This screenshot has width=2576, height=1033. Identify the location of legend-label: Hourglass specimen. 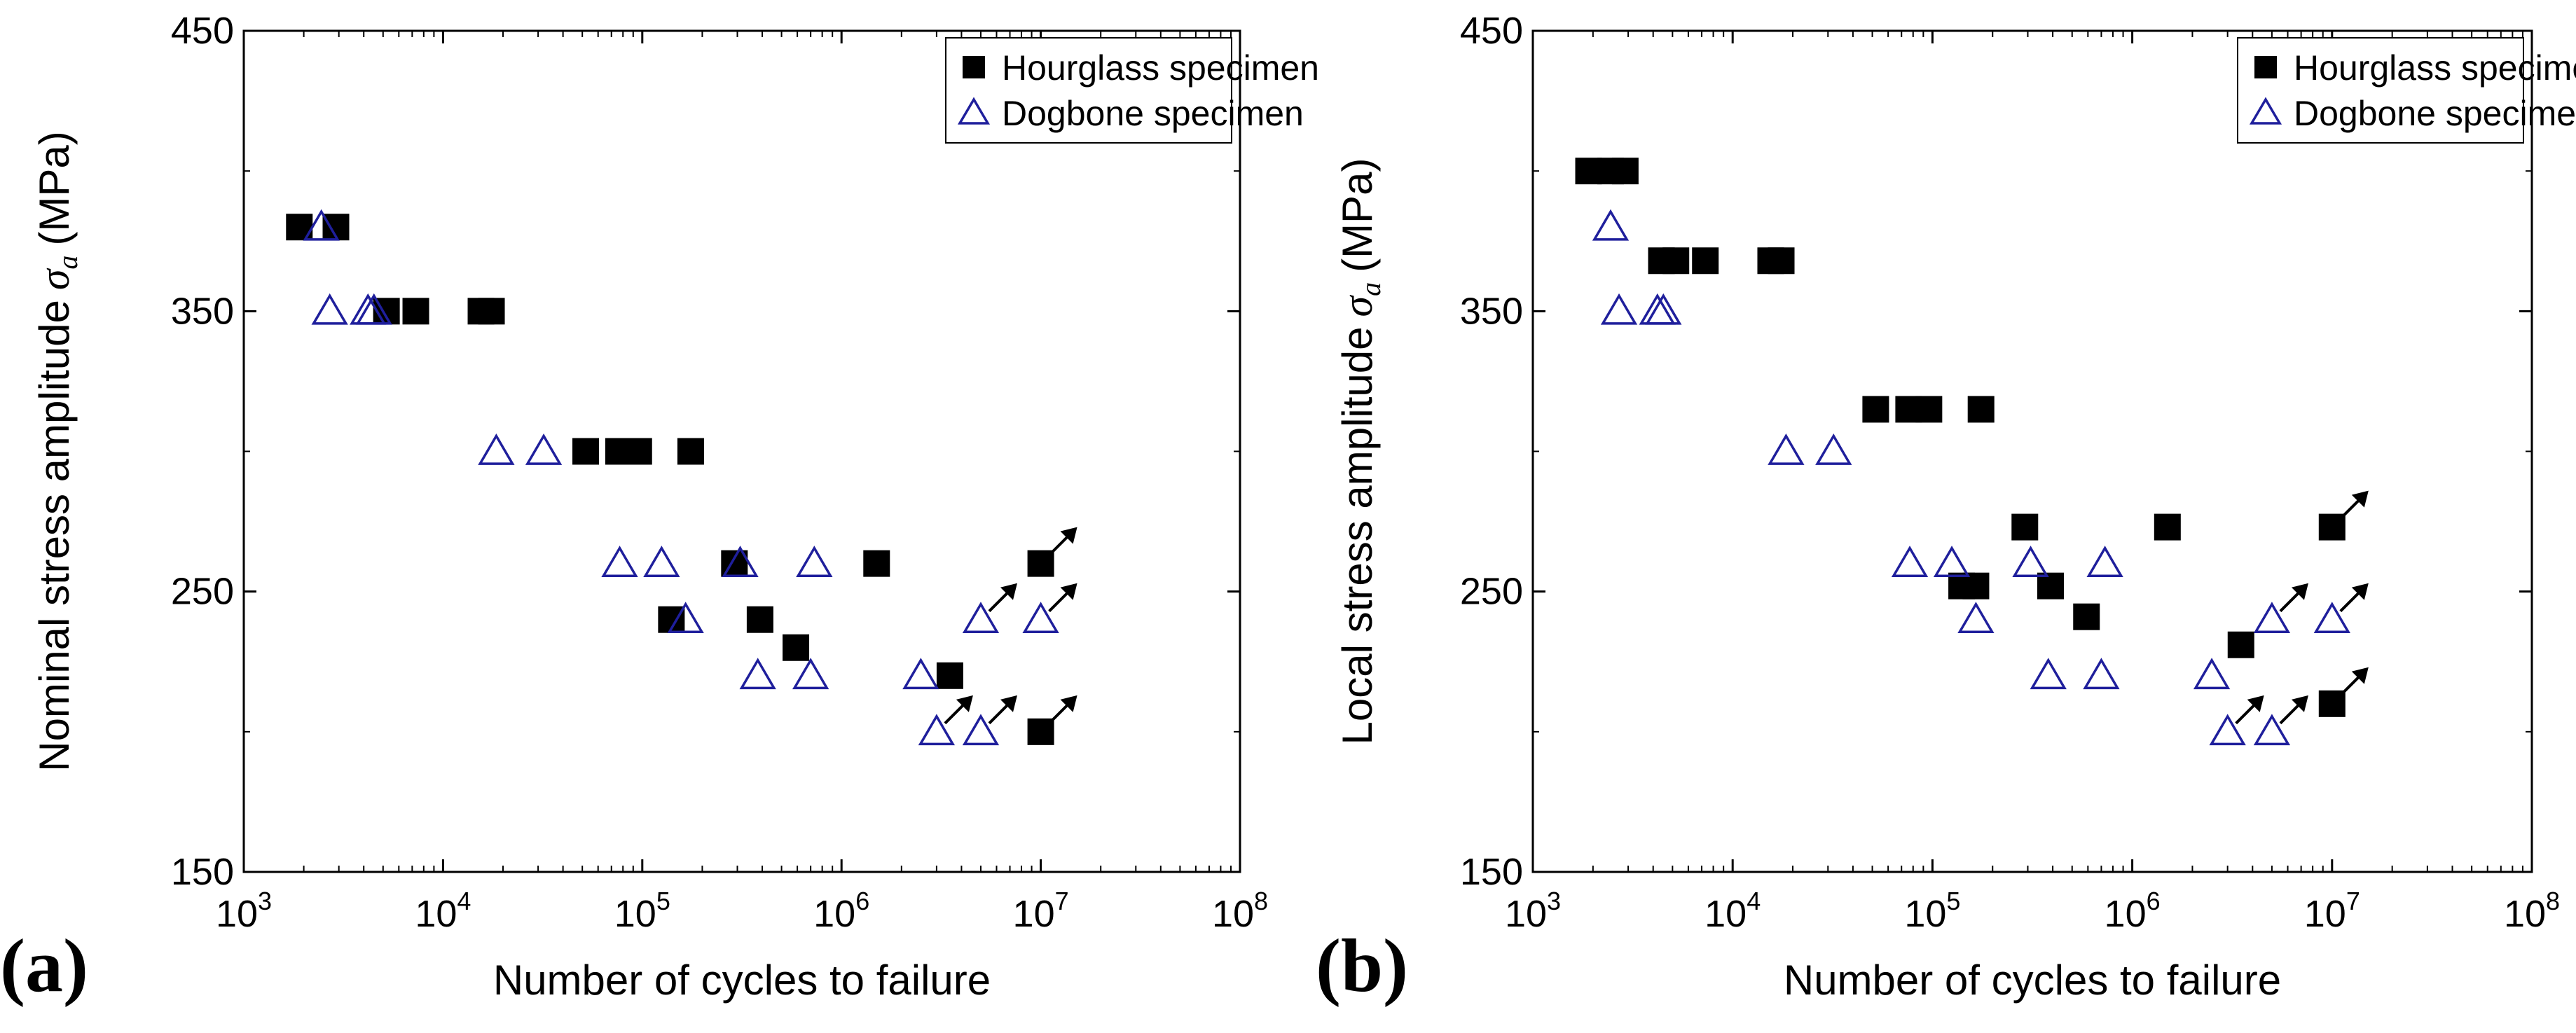
(1160, 68).